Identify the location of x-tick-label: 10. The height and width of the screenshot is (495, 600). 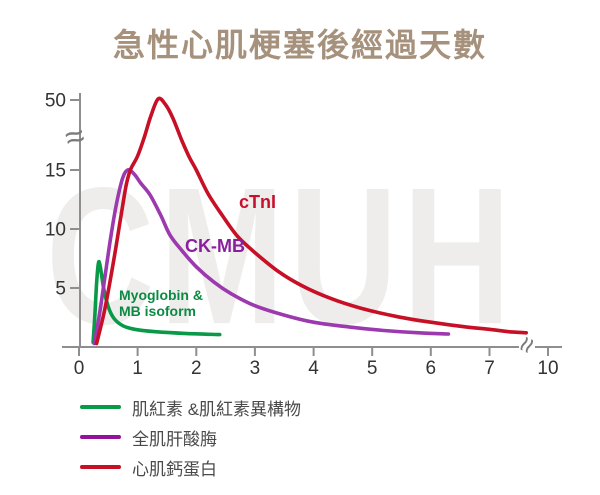
(547, 368).